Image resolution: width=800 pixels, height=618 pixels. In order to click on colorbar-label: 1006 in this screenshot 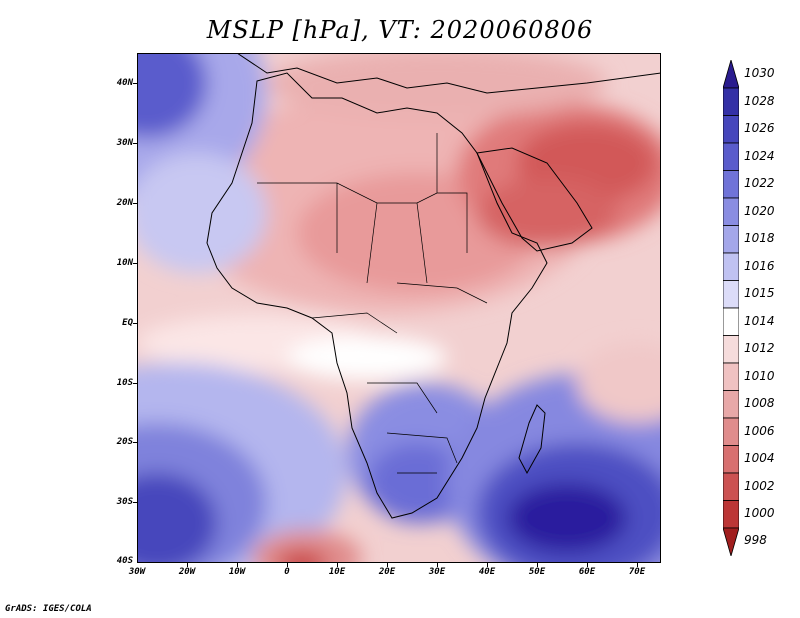, I will do `click(759, 430)`.